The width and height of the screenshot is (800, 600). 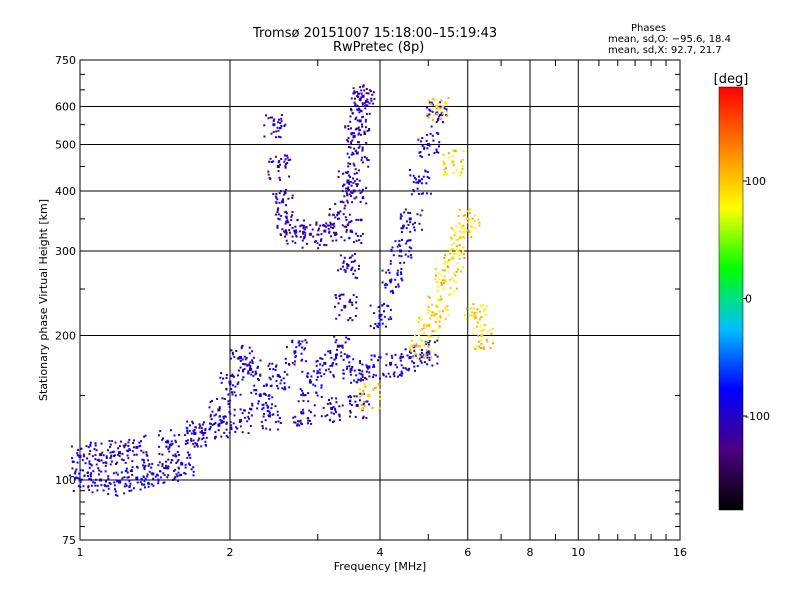 I want to click on colorbar-tick-label: 0, so click(x=748, y=299).